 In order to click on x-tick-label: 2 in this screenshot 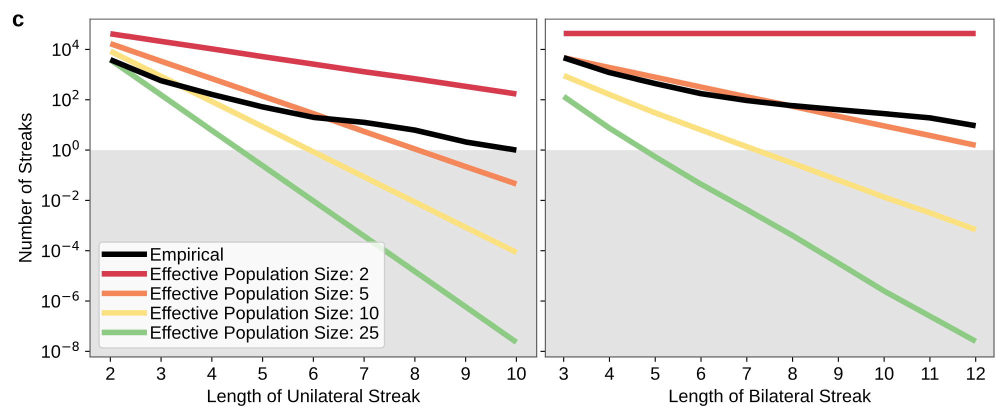, I will do `click(110, 373)`.